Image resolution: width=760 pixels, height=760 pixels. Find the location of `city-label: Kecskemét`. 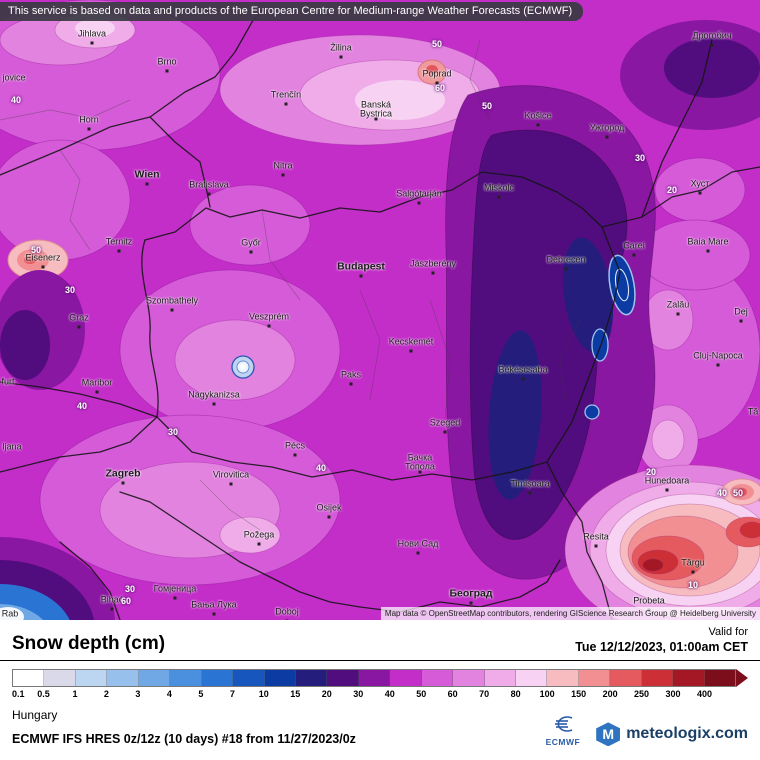

city-label: Kecskemét is located at coordinates (411, 341).